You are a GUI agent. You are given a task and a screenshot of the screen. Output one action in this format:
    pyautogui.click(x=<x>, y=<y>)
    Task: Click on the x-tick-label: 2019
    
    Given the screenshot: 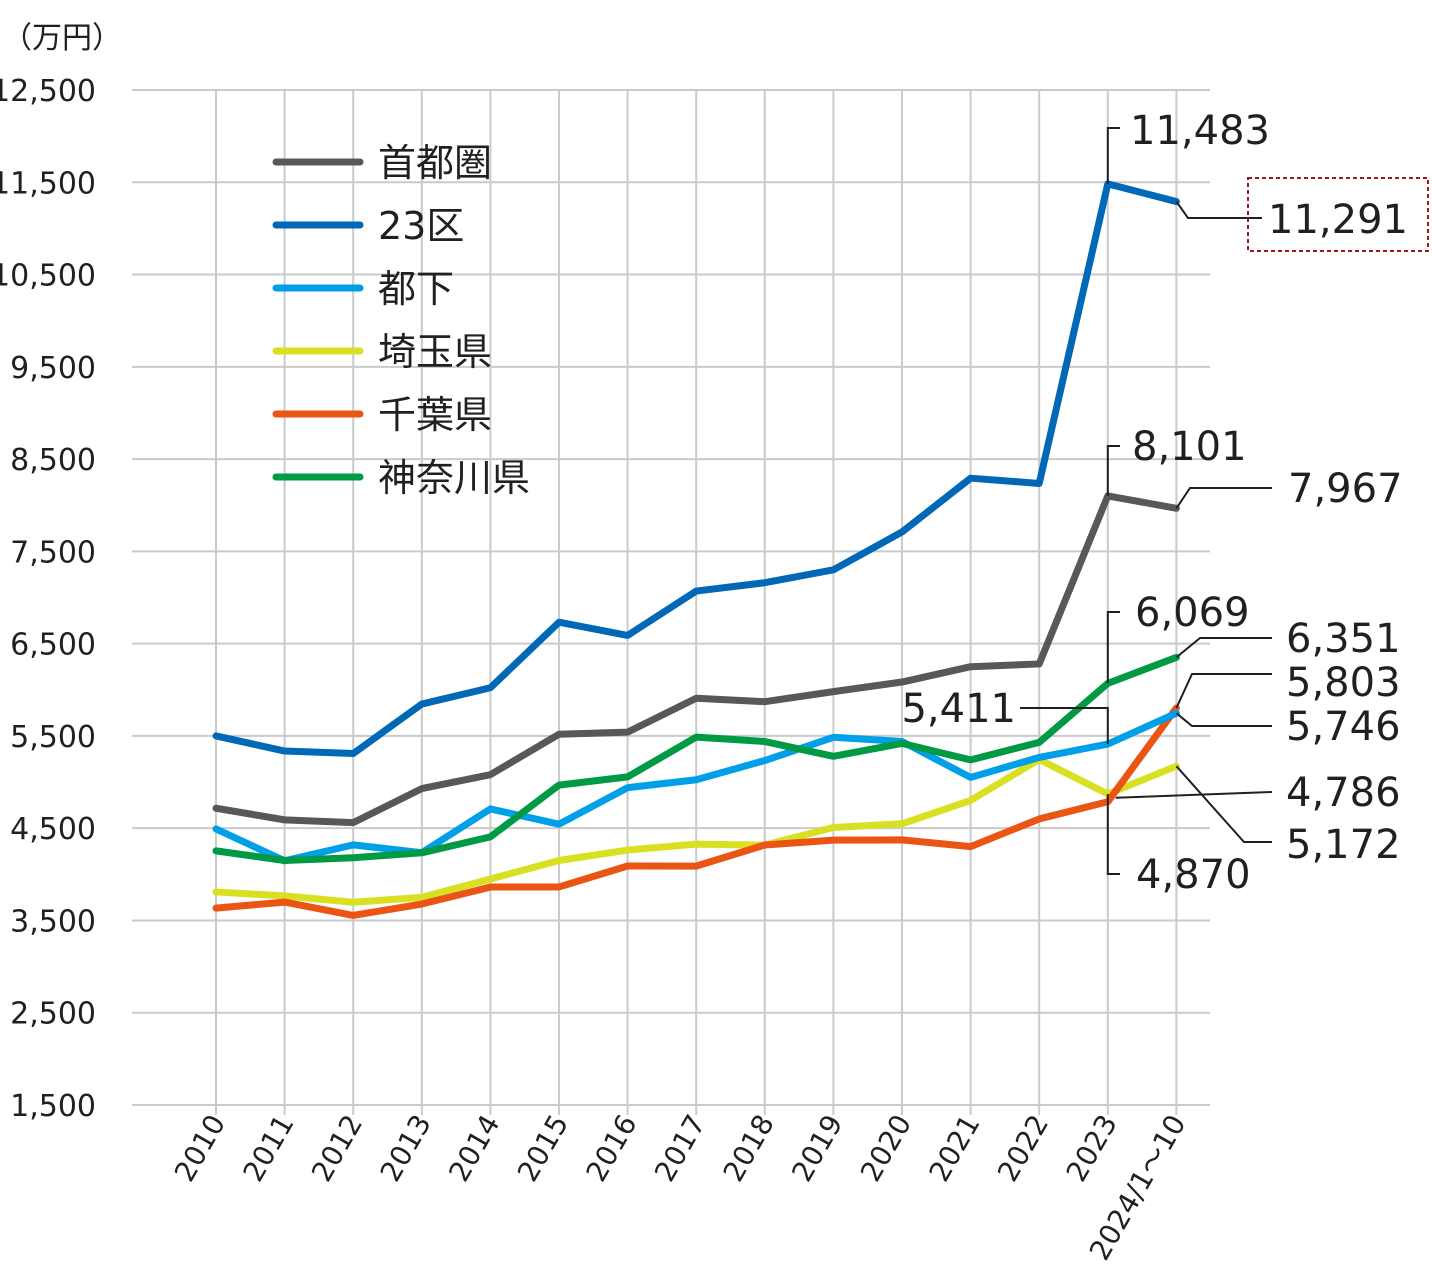 What is the action you would take?
    pyautogui.click(x=817, y=1148)
    